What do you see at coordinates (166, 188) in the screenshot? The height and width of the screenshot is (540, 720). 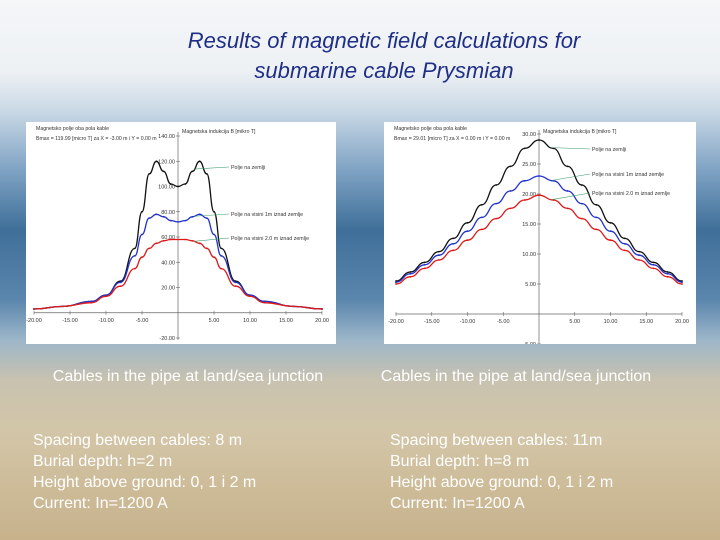 I see `chart-left-ytick-label-2: 100.00` at bounding box center [166, 188].